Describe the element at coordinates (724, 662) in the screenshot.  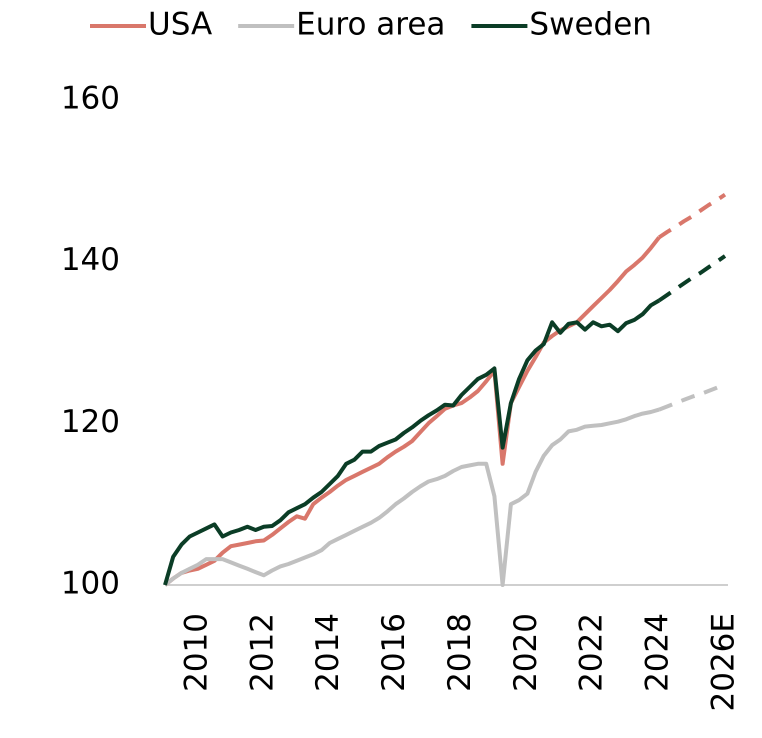
I see `x-tick-label: 2026E` at that location.